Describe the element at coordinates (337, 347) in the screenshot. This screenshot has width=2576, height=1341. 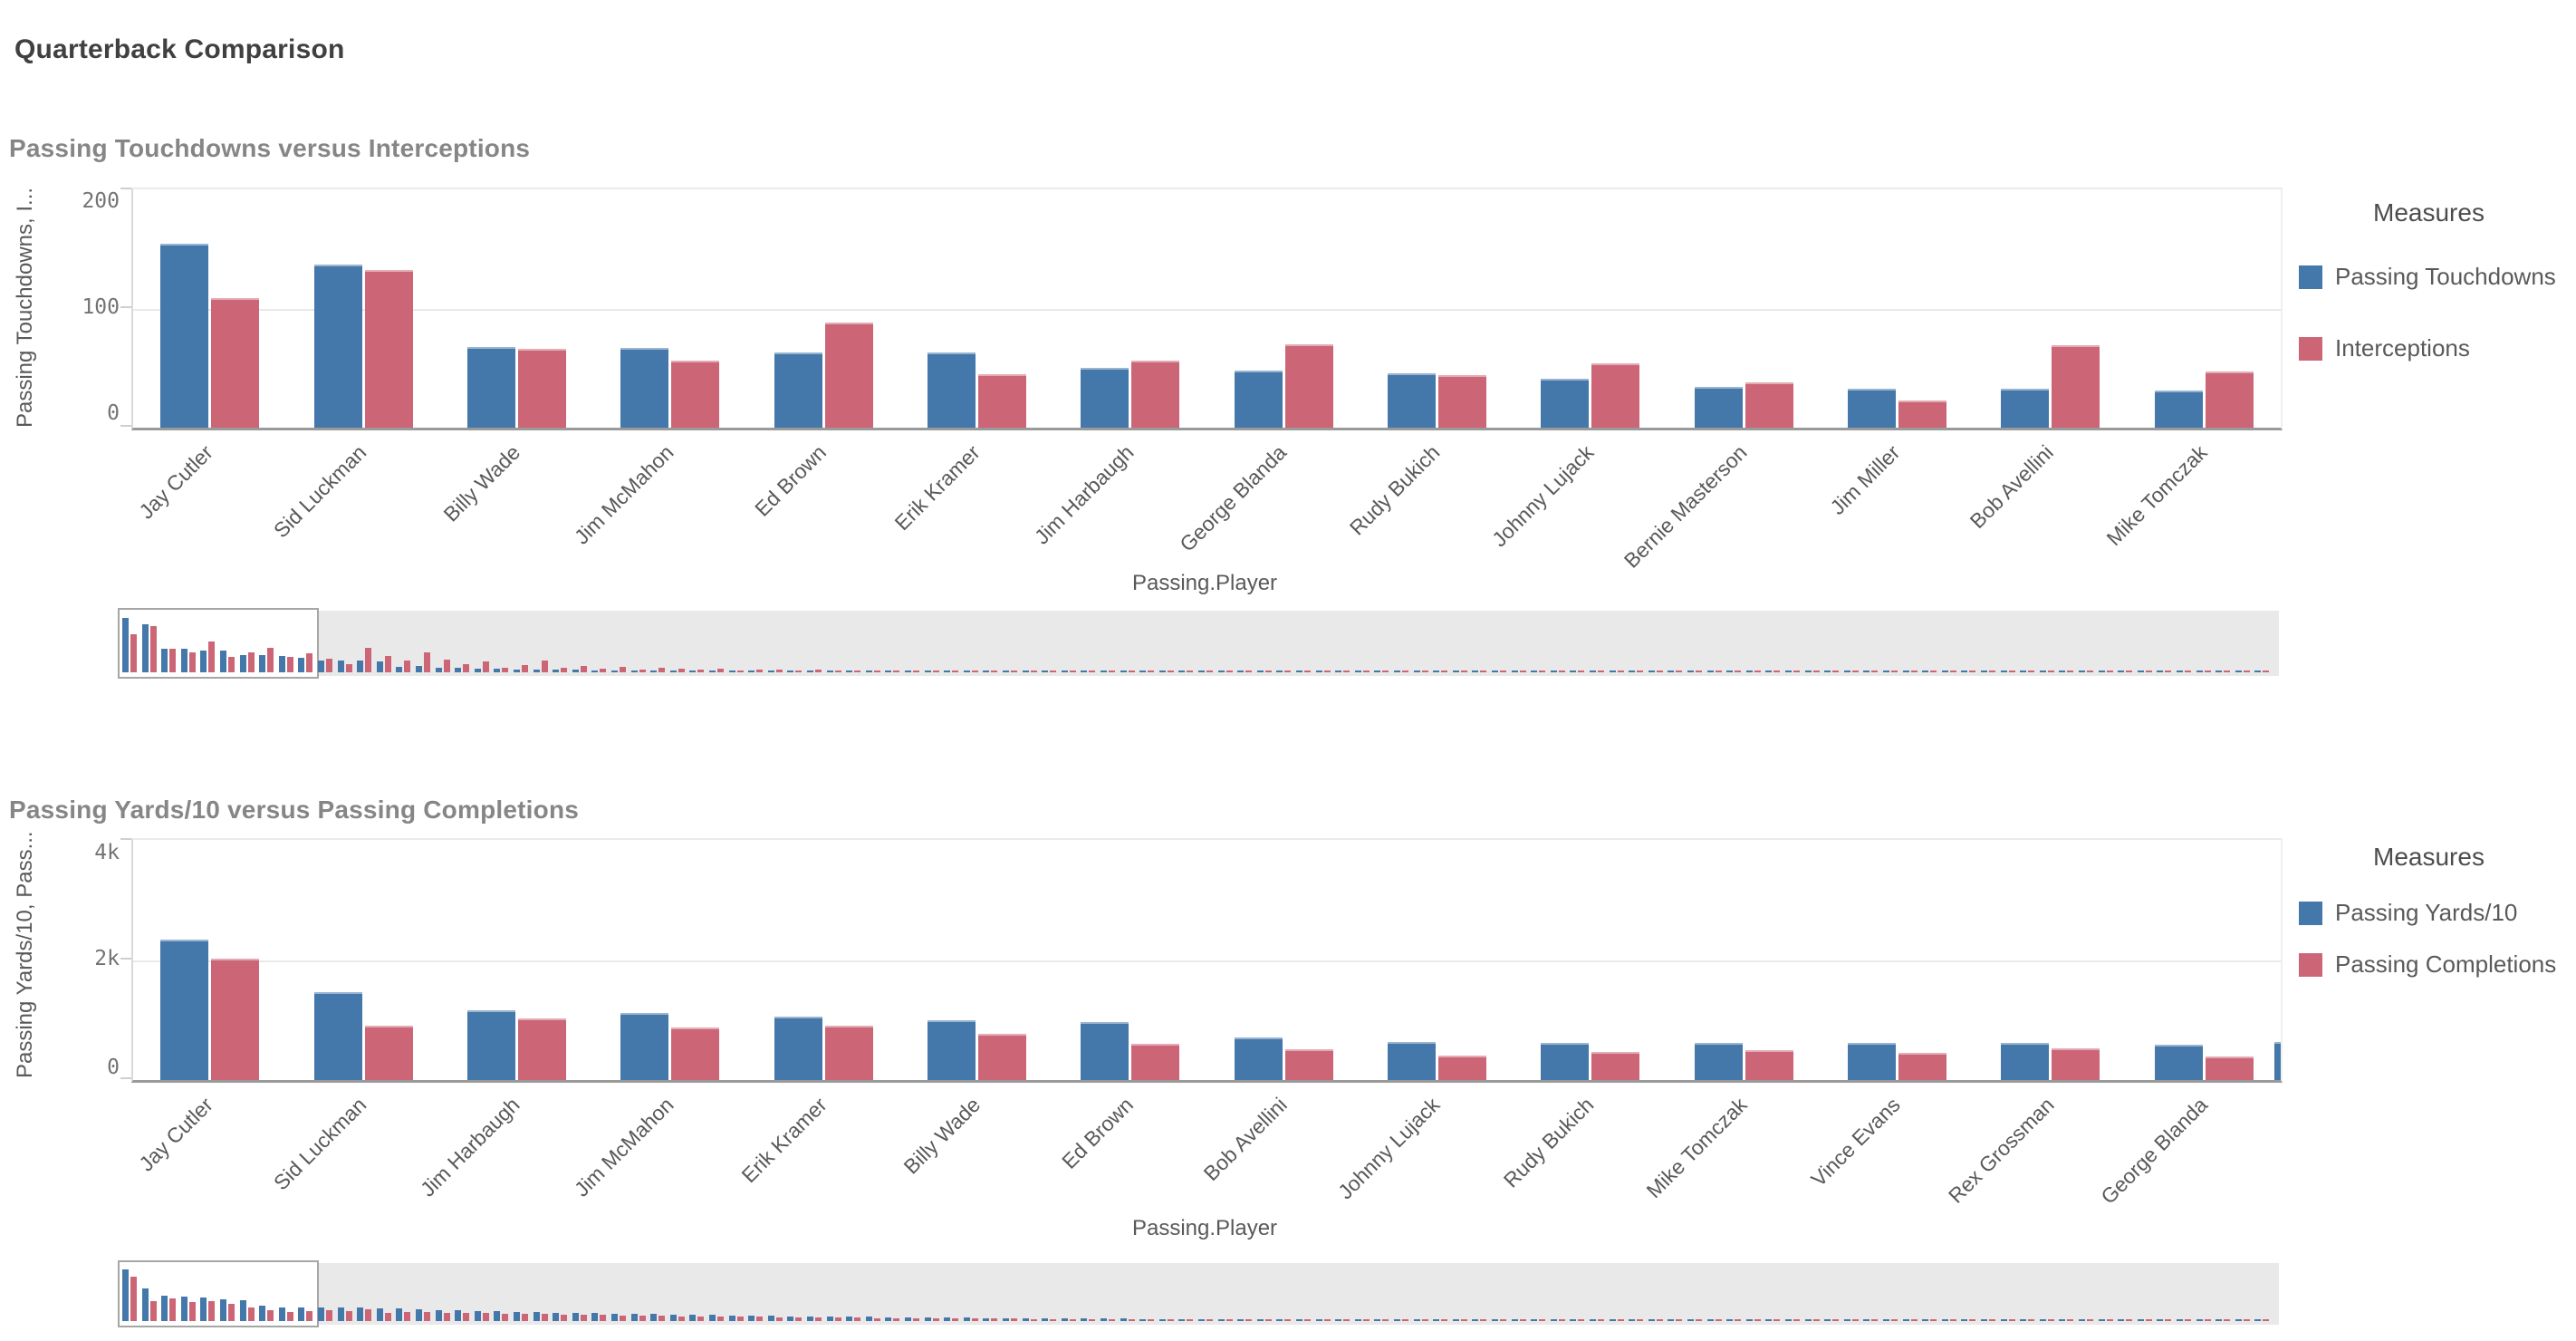
I see `bar-passing-touchdowns-sid-luckman` at that location.